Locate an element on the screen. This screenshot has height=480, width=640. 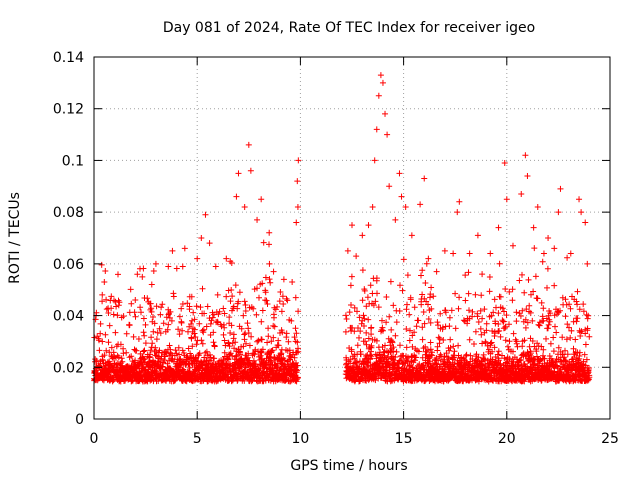
x-tick-label: 5 is located at coordinates (197, 439).